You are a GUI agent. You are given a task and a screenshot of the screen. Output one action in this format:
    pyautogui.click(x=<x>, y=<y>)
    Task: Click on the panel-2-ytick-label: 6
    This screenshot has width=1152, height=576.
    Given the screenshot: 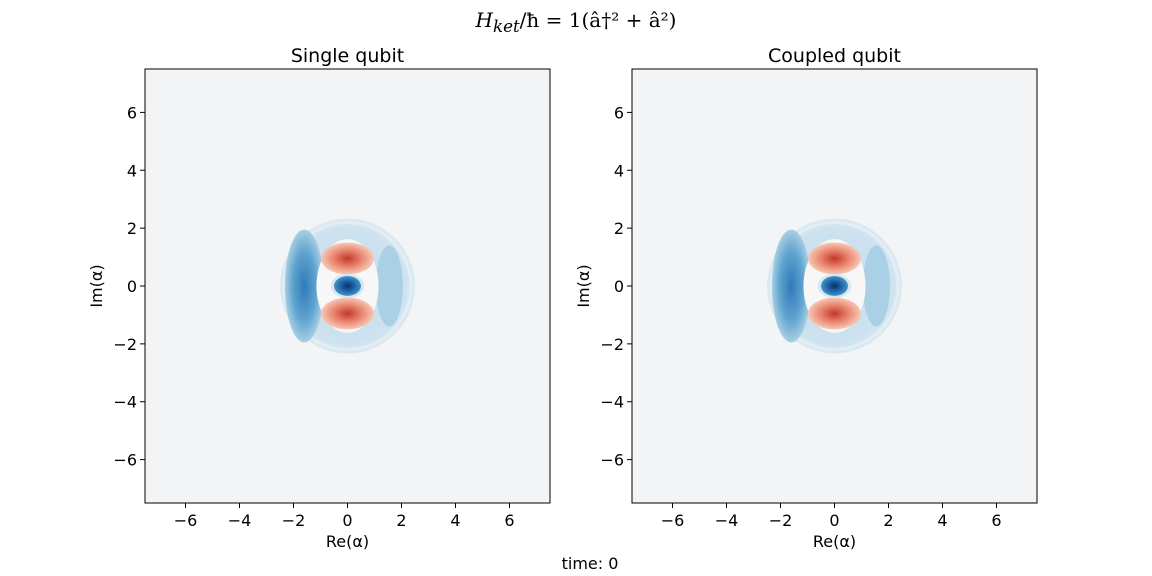 What is the action you would take?
    pyautogui.click(x=619, y=112)
    